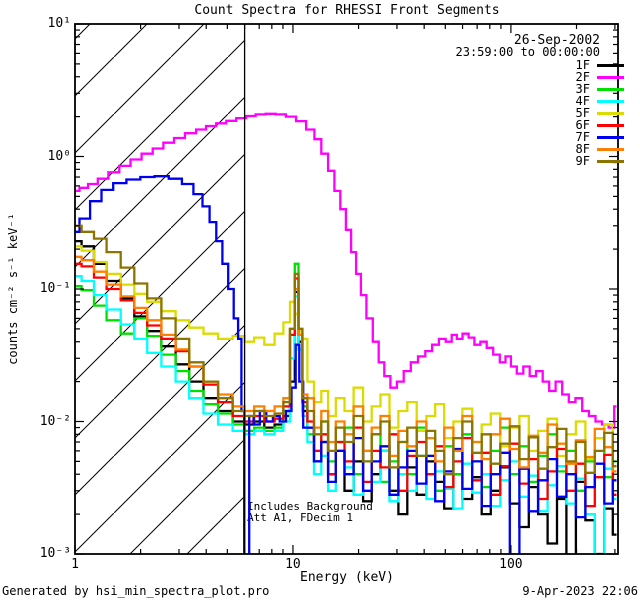 This screenshot has height=600, width=640. I want to click on legend-entry-6F: 6F, so click(600, 125).